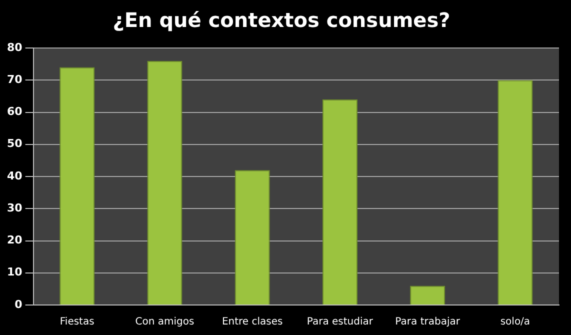 This screenshot has width=571, height=335. I want to click on y-tick-label: 50, so click(14, 143).